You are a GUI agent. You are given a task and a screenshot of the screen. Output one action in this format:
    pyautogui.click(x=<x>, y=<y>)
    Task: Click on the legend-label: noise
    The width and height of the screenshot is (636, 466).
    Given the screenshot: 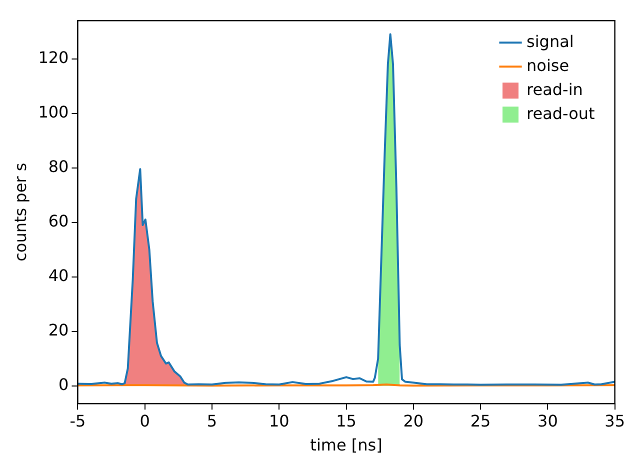 What is the action you would take?
    pyautogui.click(x=548, y=65)
    